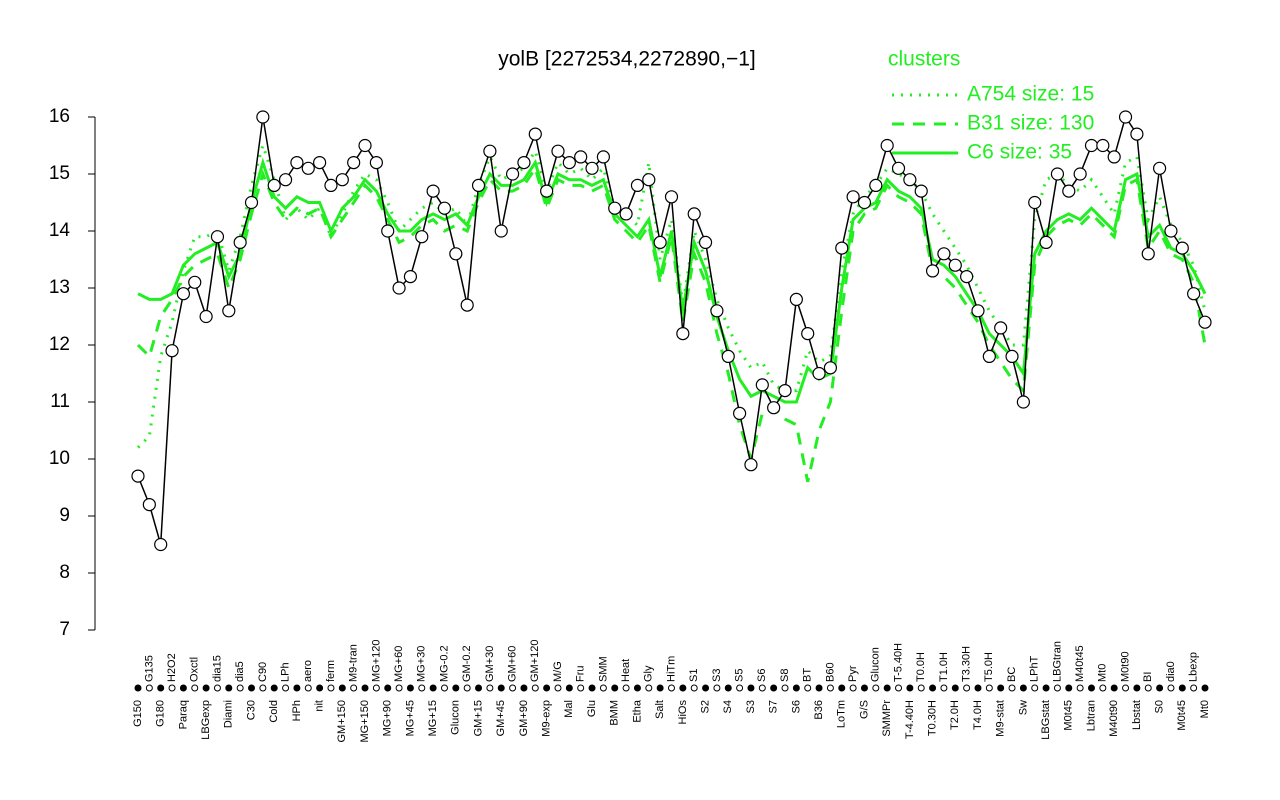  What do you see at coordinates (660, 709) in the screenshot?
I see `x-tick-label: Salt` at bounding box center [660, 709].